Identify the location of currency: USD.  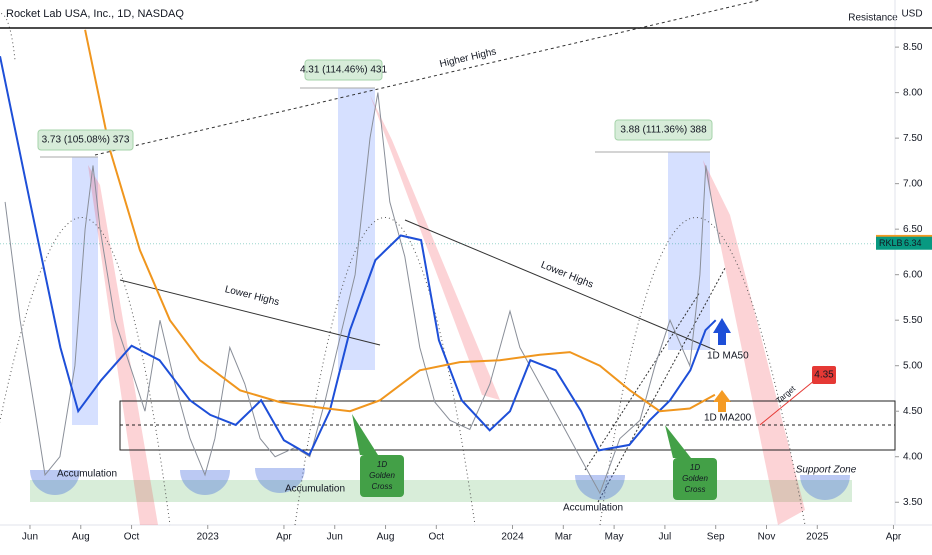
(911, 14).